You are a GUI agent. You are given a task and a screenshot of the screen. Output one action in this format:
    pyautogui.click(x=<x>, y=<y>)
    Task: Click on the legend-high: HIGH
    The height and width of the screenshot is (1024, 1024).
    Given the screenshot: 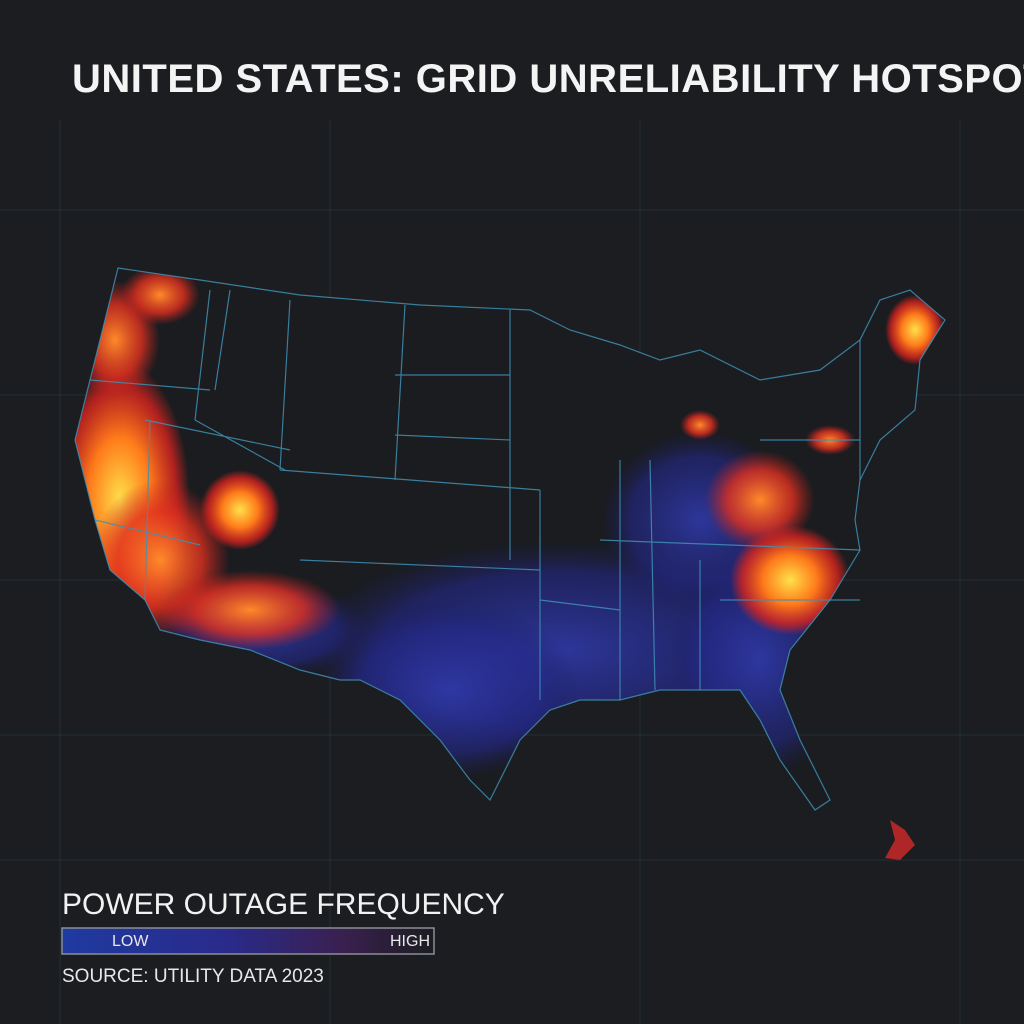 What is the action you would take?
    pyautogui.click(x=410, y=941)
    